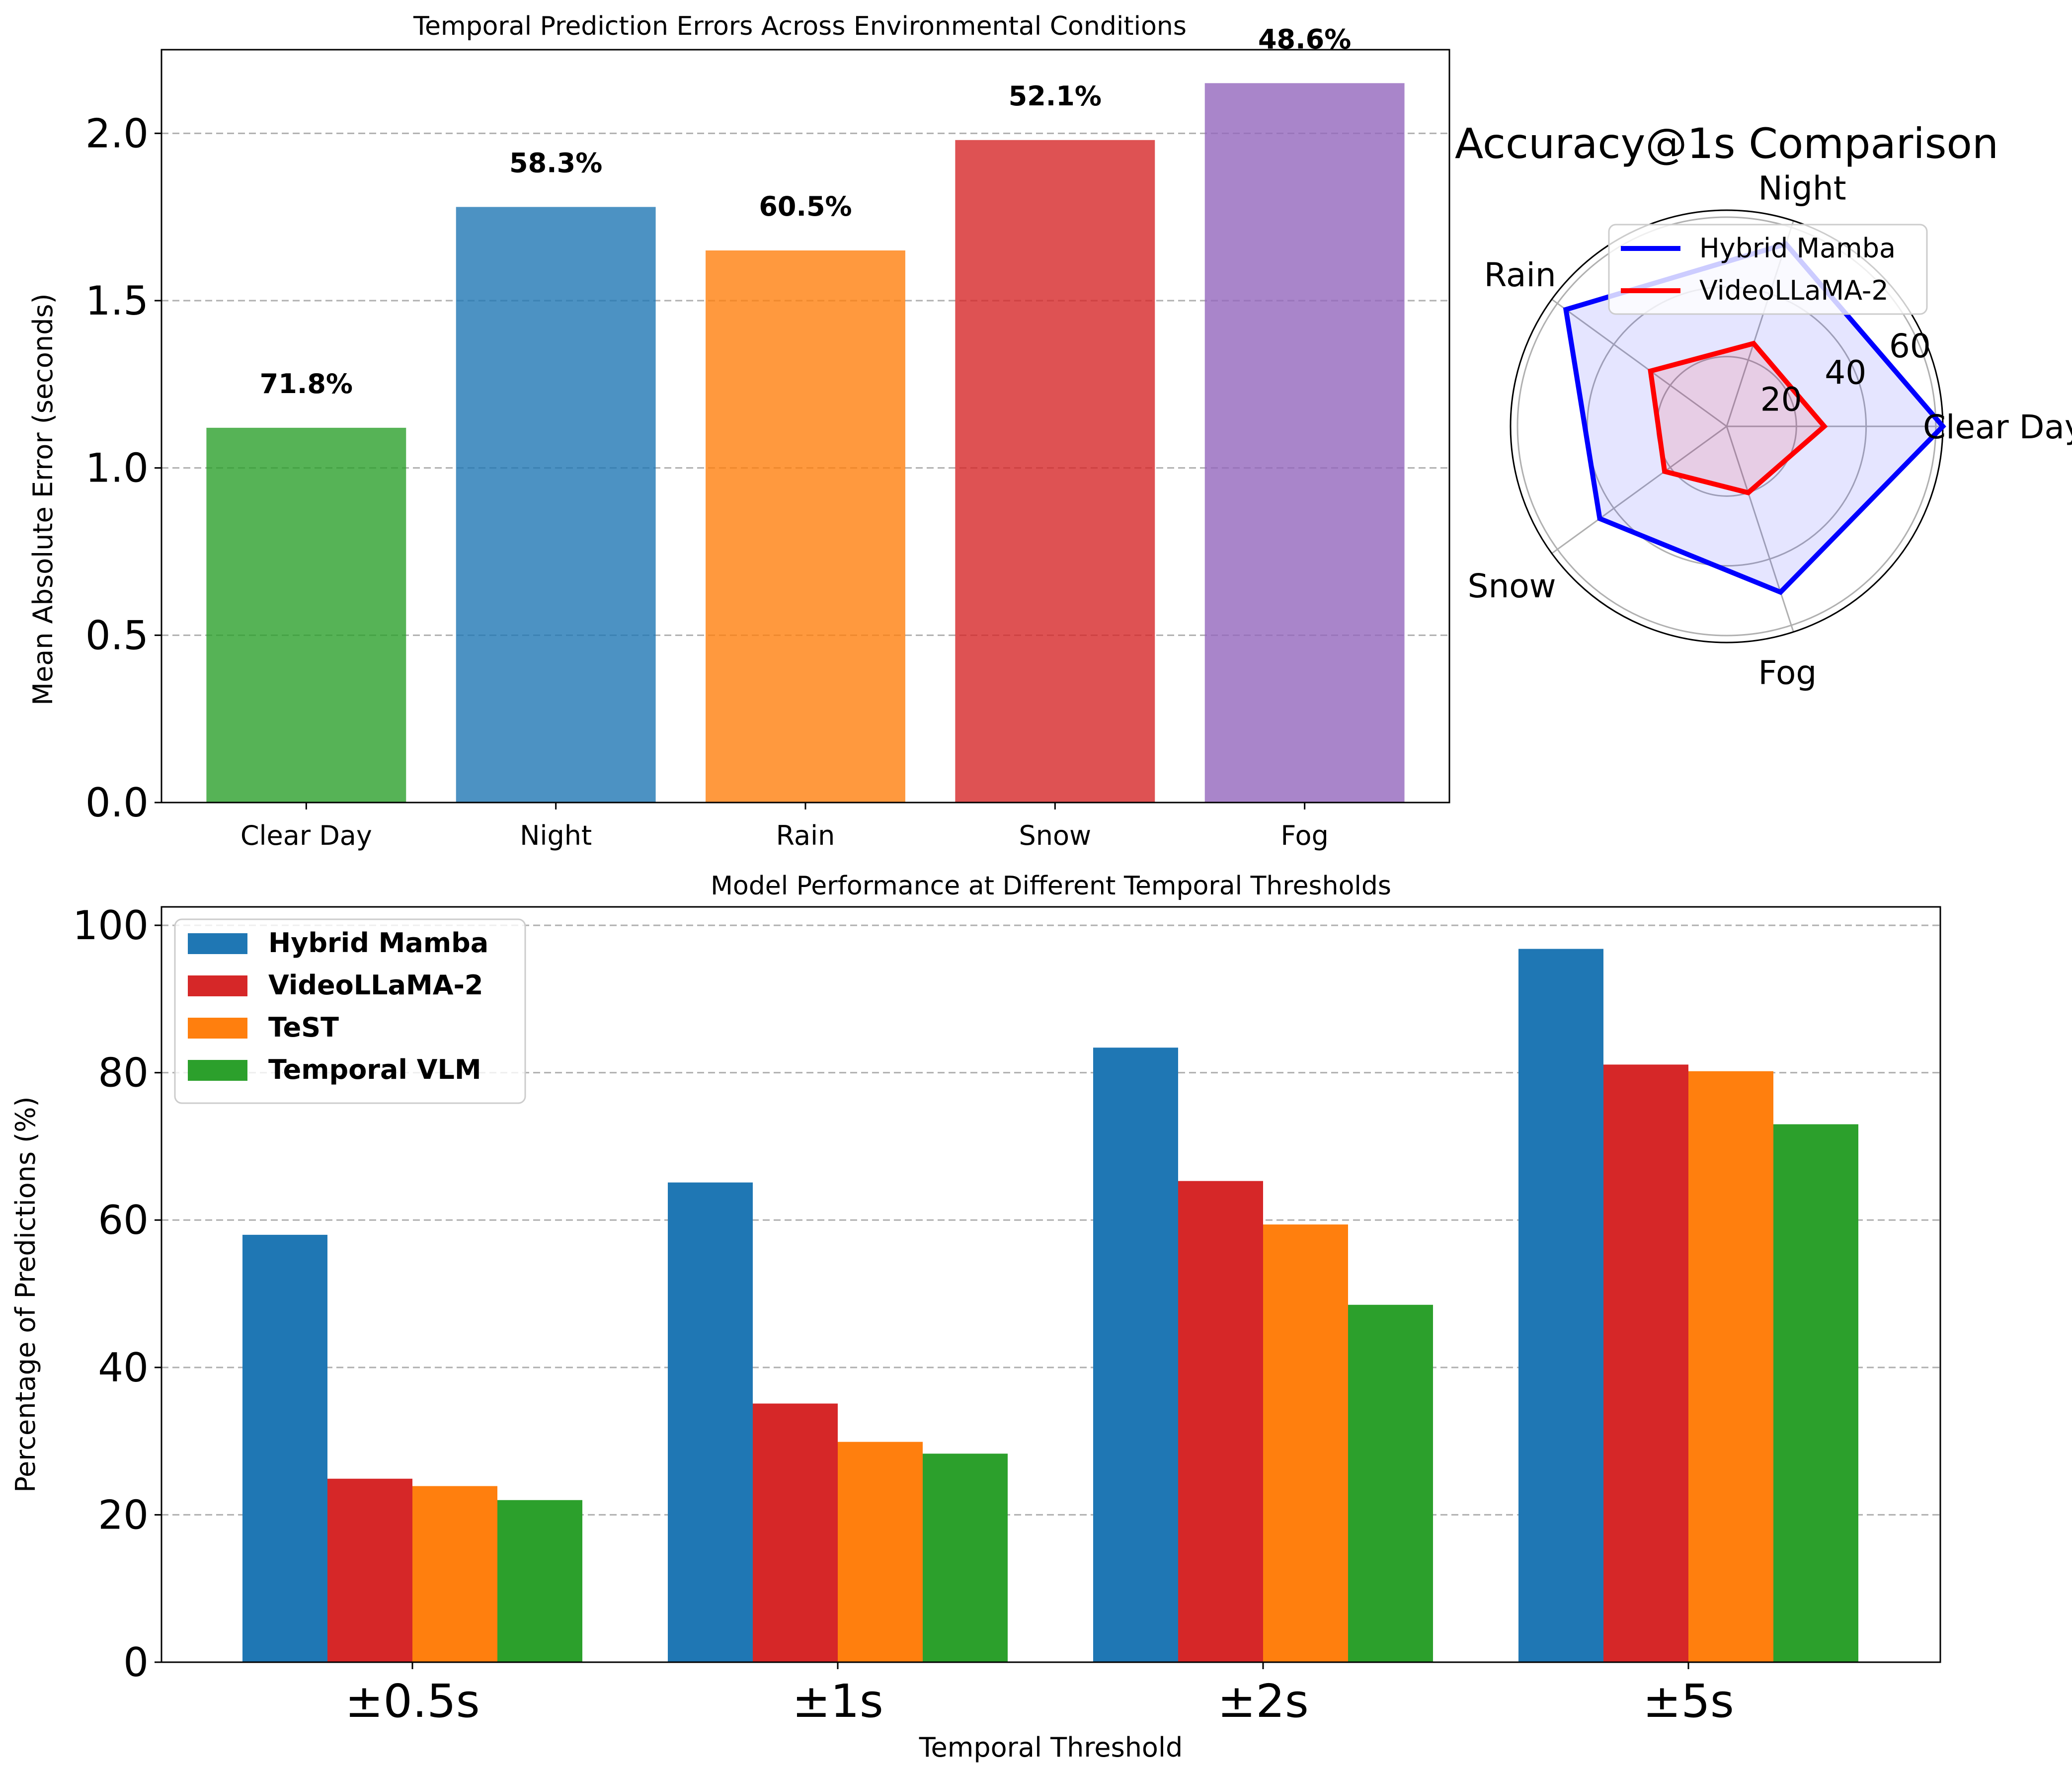 This screenshot has width=2072, height=1774. Describe the element at coordinates (1051, 1747) in the screenshot. I see `threshold-chart-xlabel: Temporal Threshold` at that location.